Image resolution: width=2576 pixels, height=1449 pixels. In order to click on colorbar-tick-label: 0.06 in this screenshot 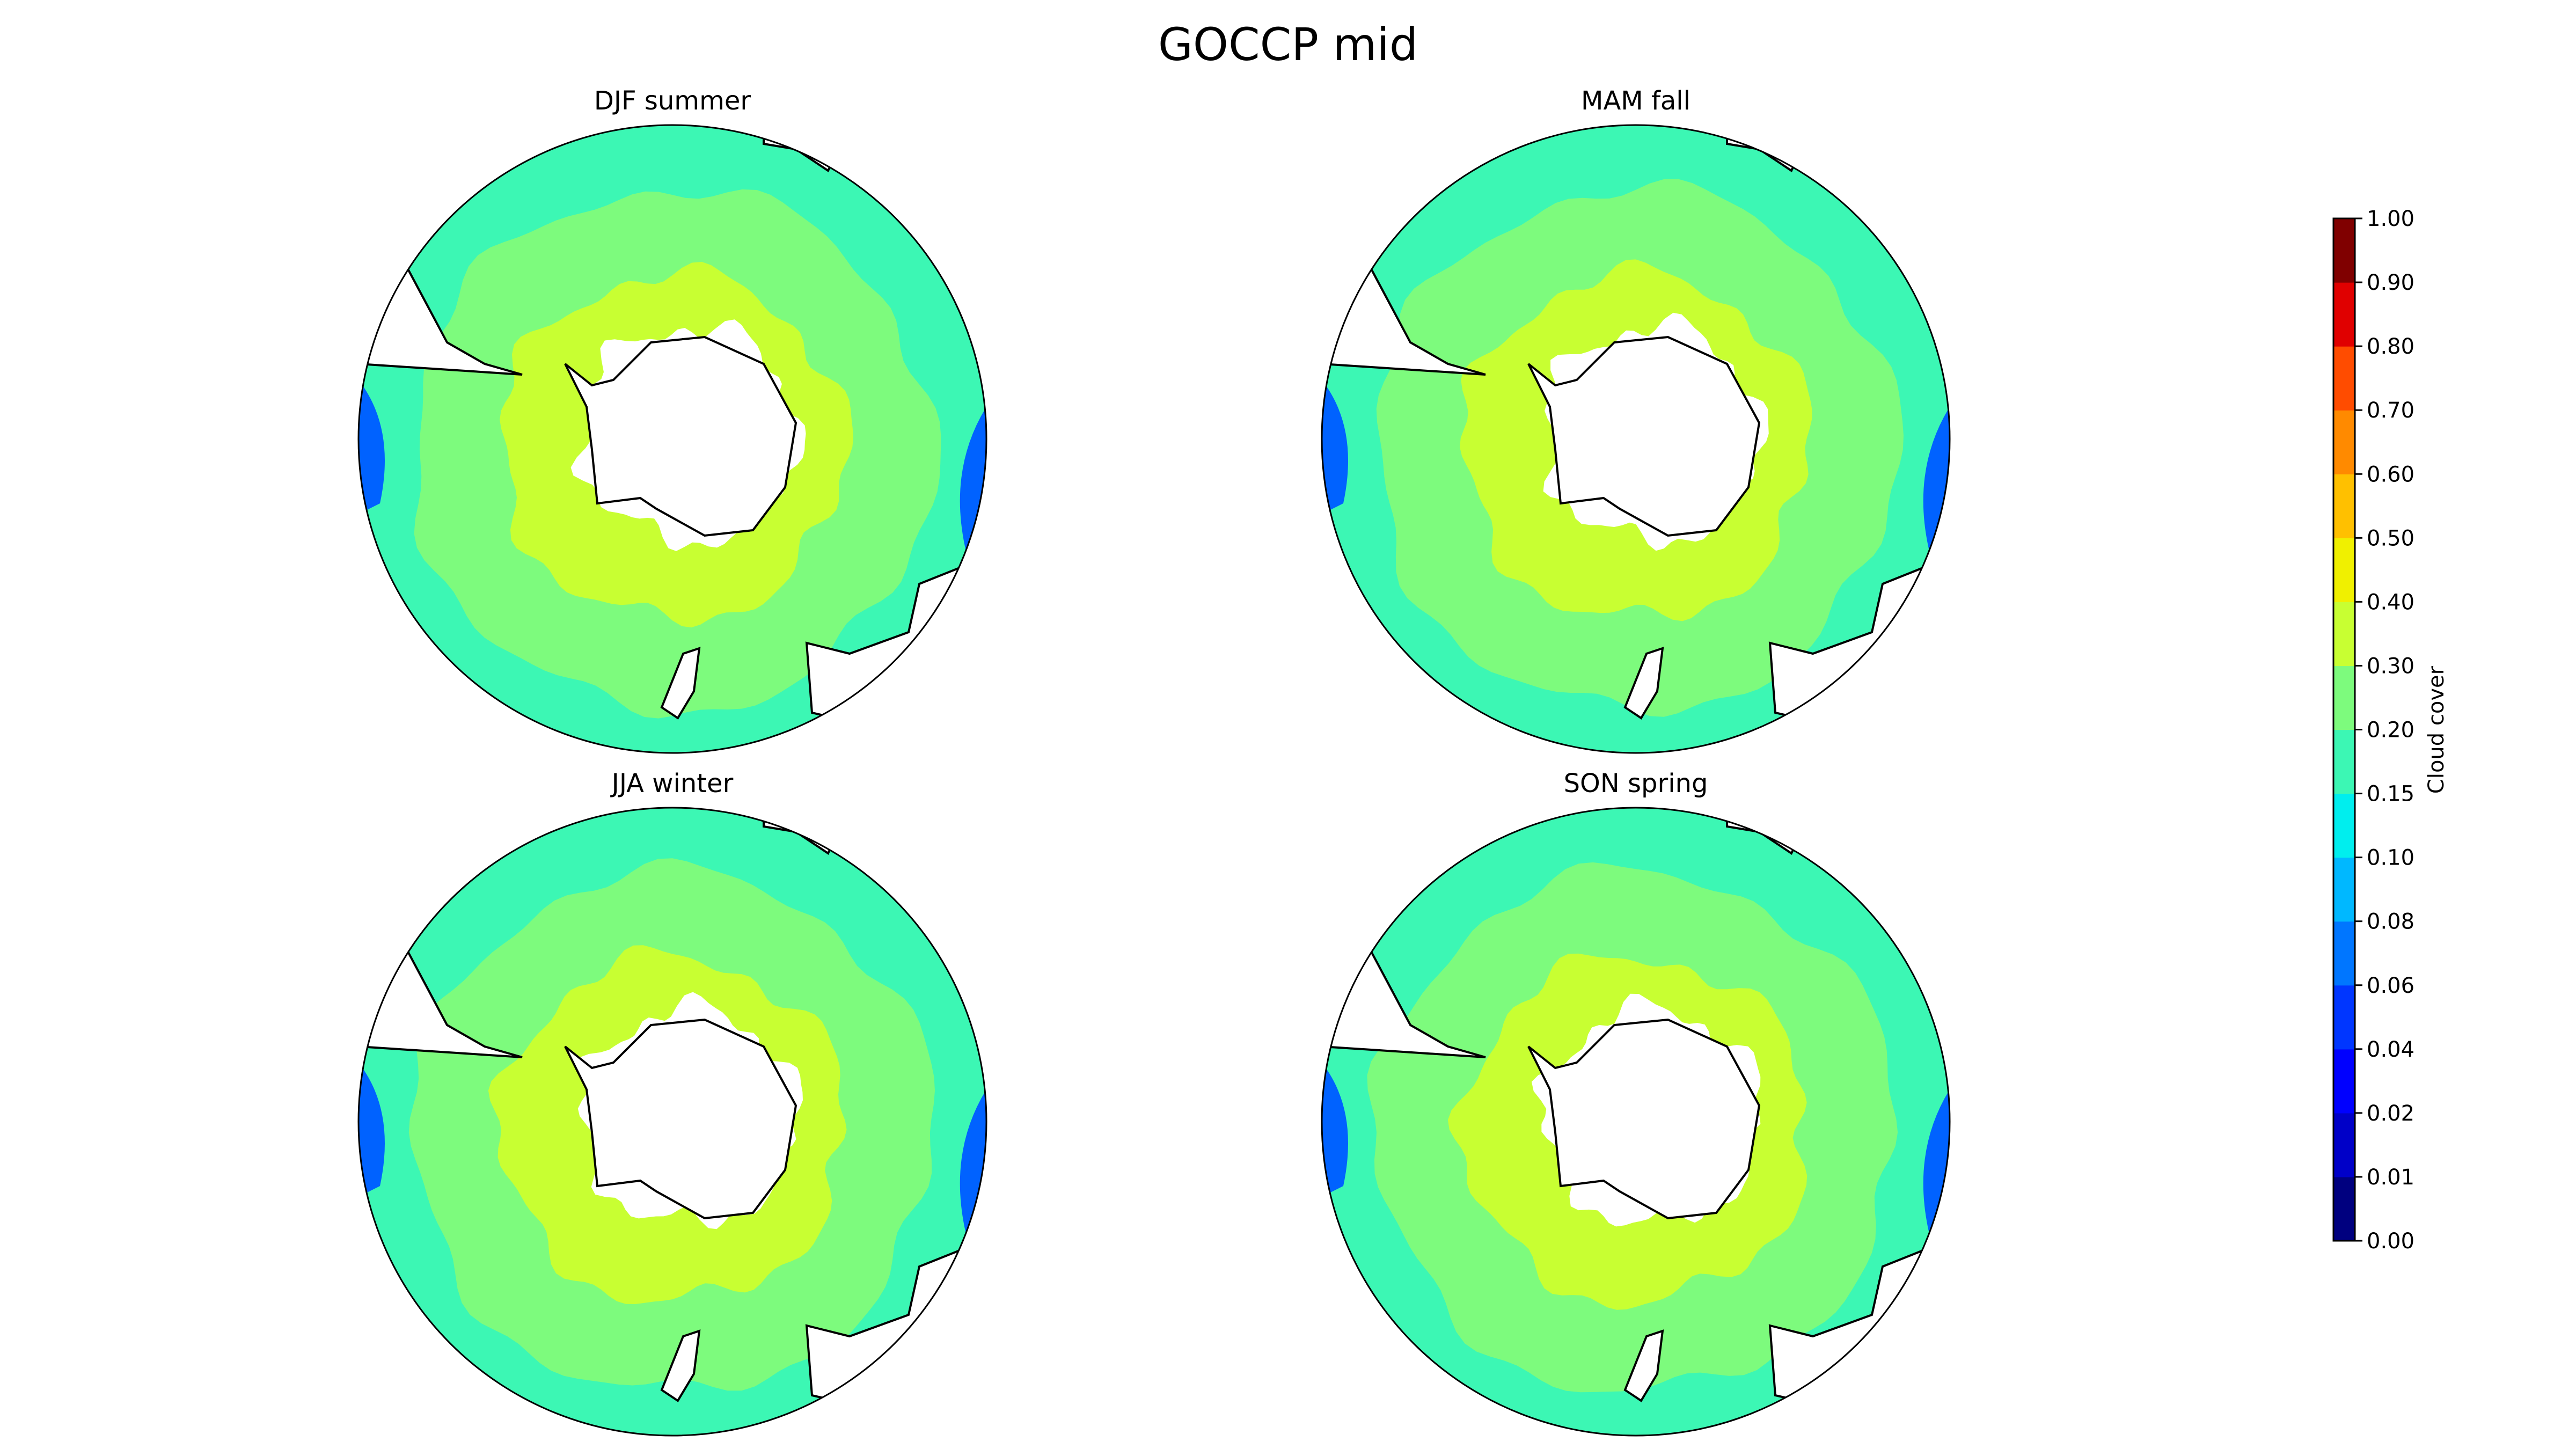, I will do `click(2390, 986)`.